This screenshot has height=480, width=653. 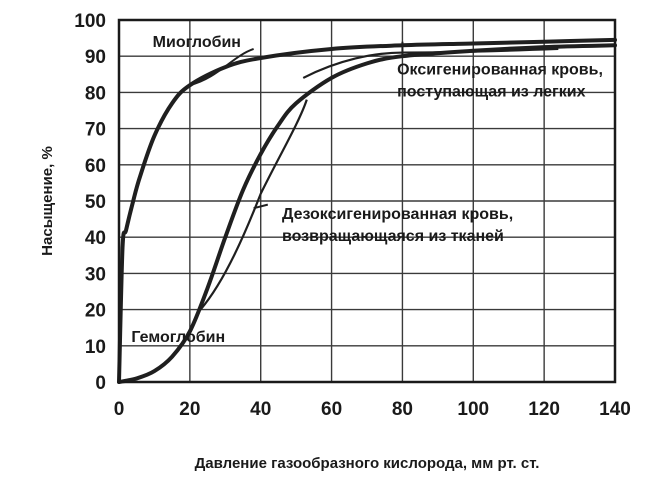 I want to click on y-tick-label-9: 90, so click(x=95, y=57).